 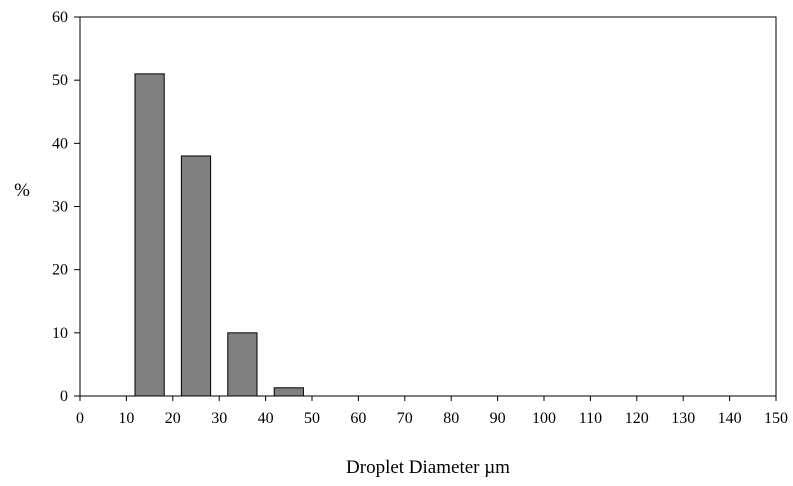 What do you see at coordinates (22, 190) in the screenshot?
I see `y-axis-title: %` at bounding box center [22, 190].